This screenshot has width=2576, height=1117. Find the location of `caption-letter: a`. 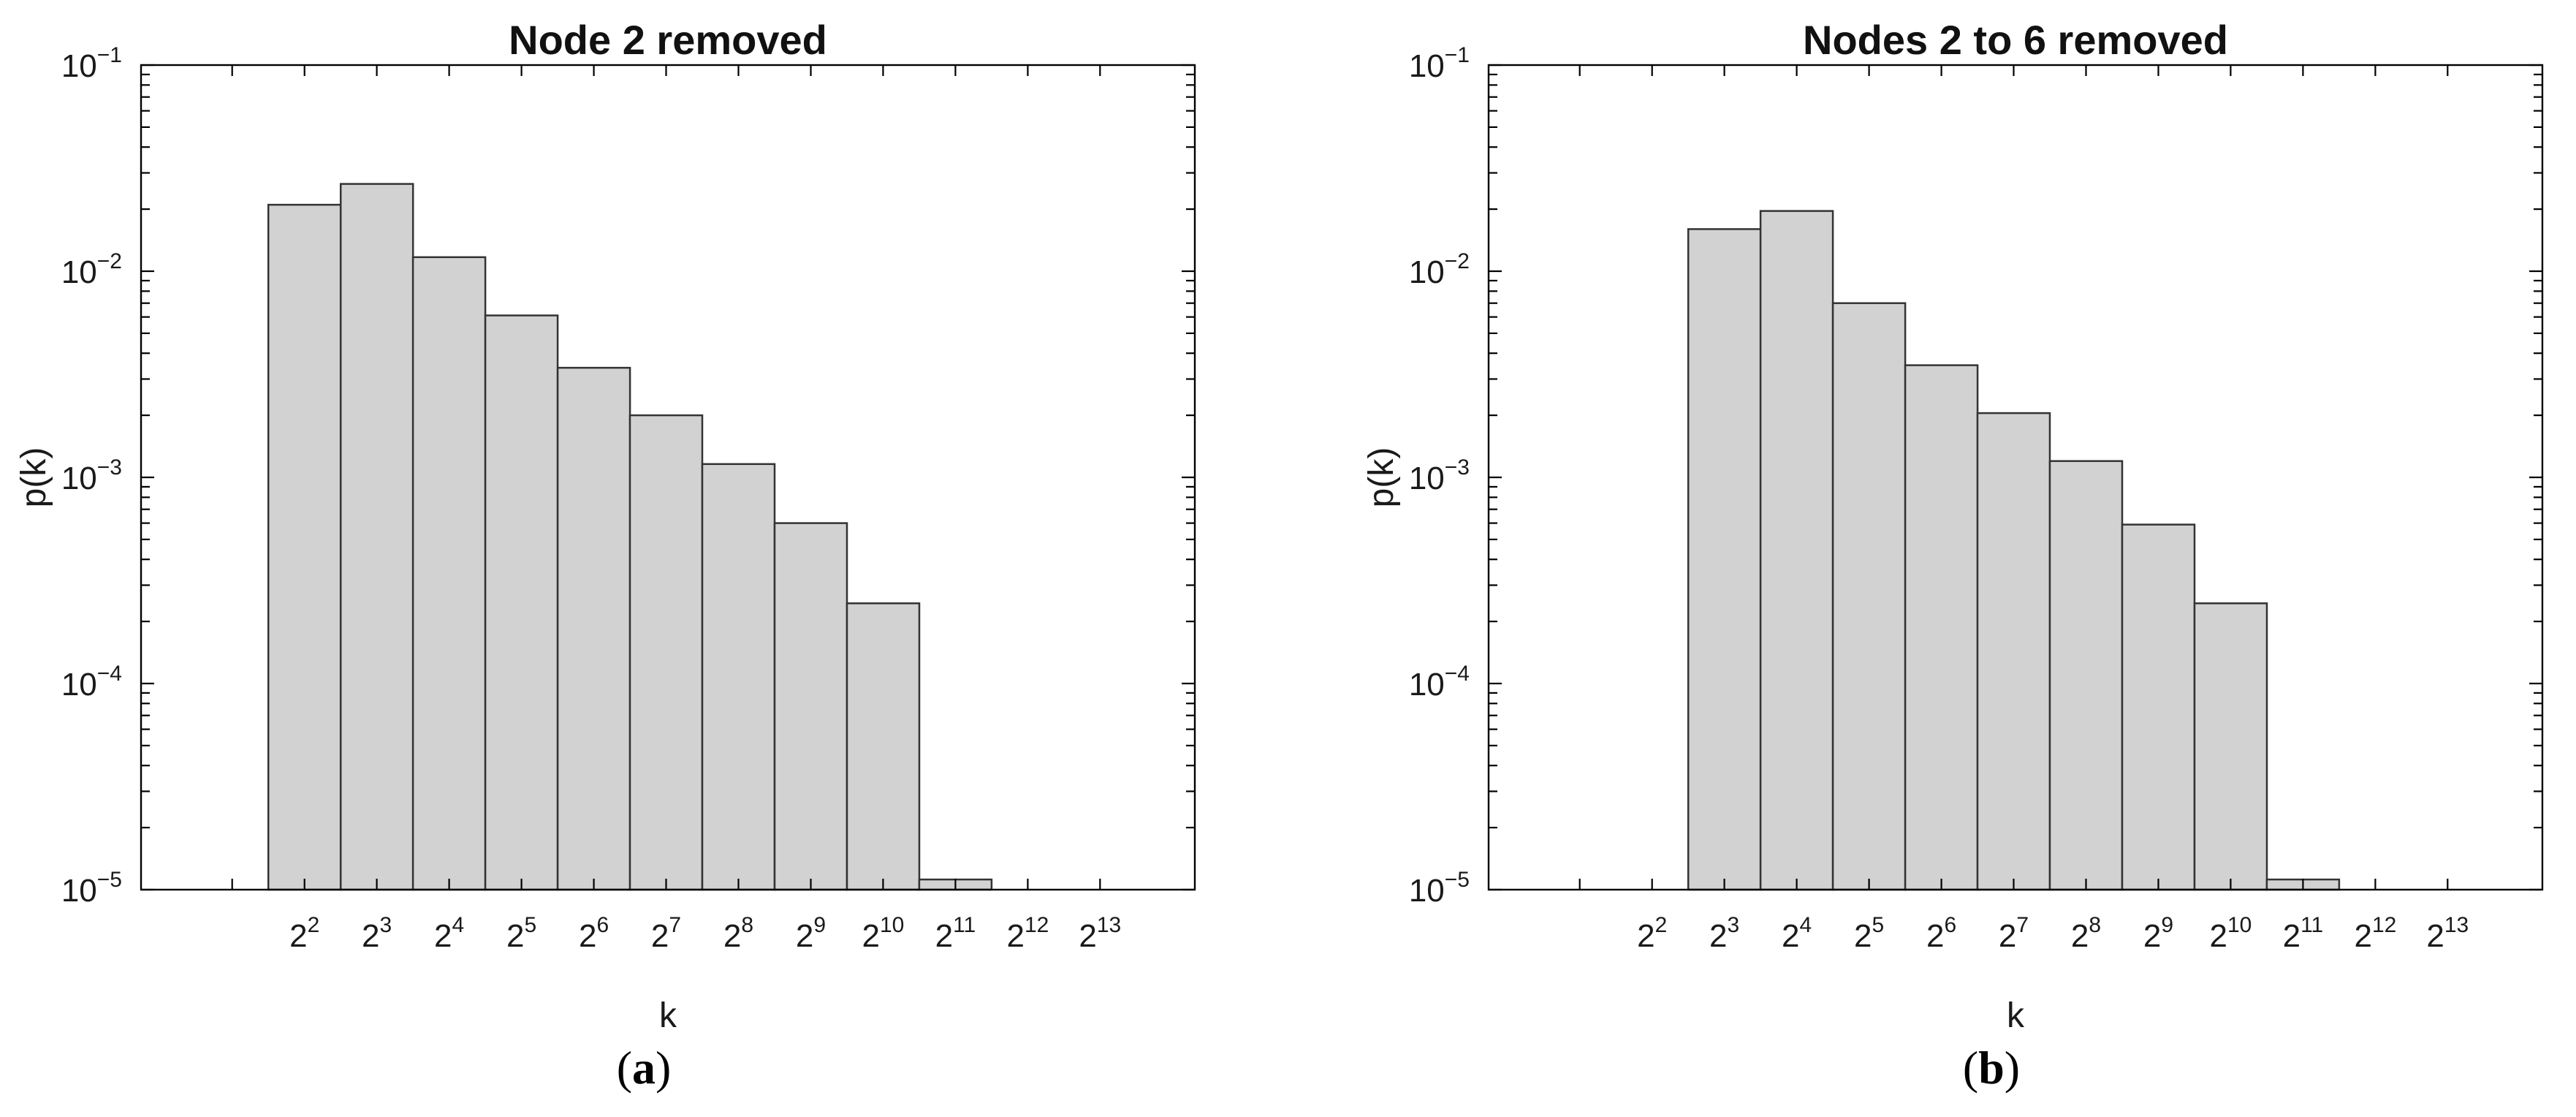

caption-letter: a is located at coordinates (644, 1068).